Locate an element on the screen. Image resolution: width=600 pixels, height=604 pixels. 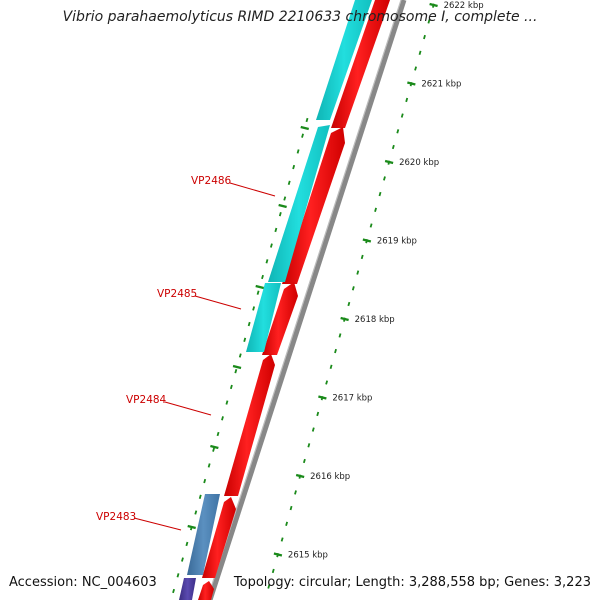
gene-feature-vp2482 is located at coordinates (206, 590).